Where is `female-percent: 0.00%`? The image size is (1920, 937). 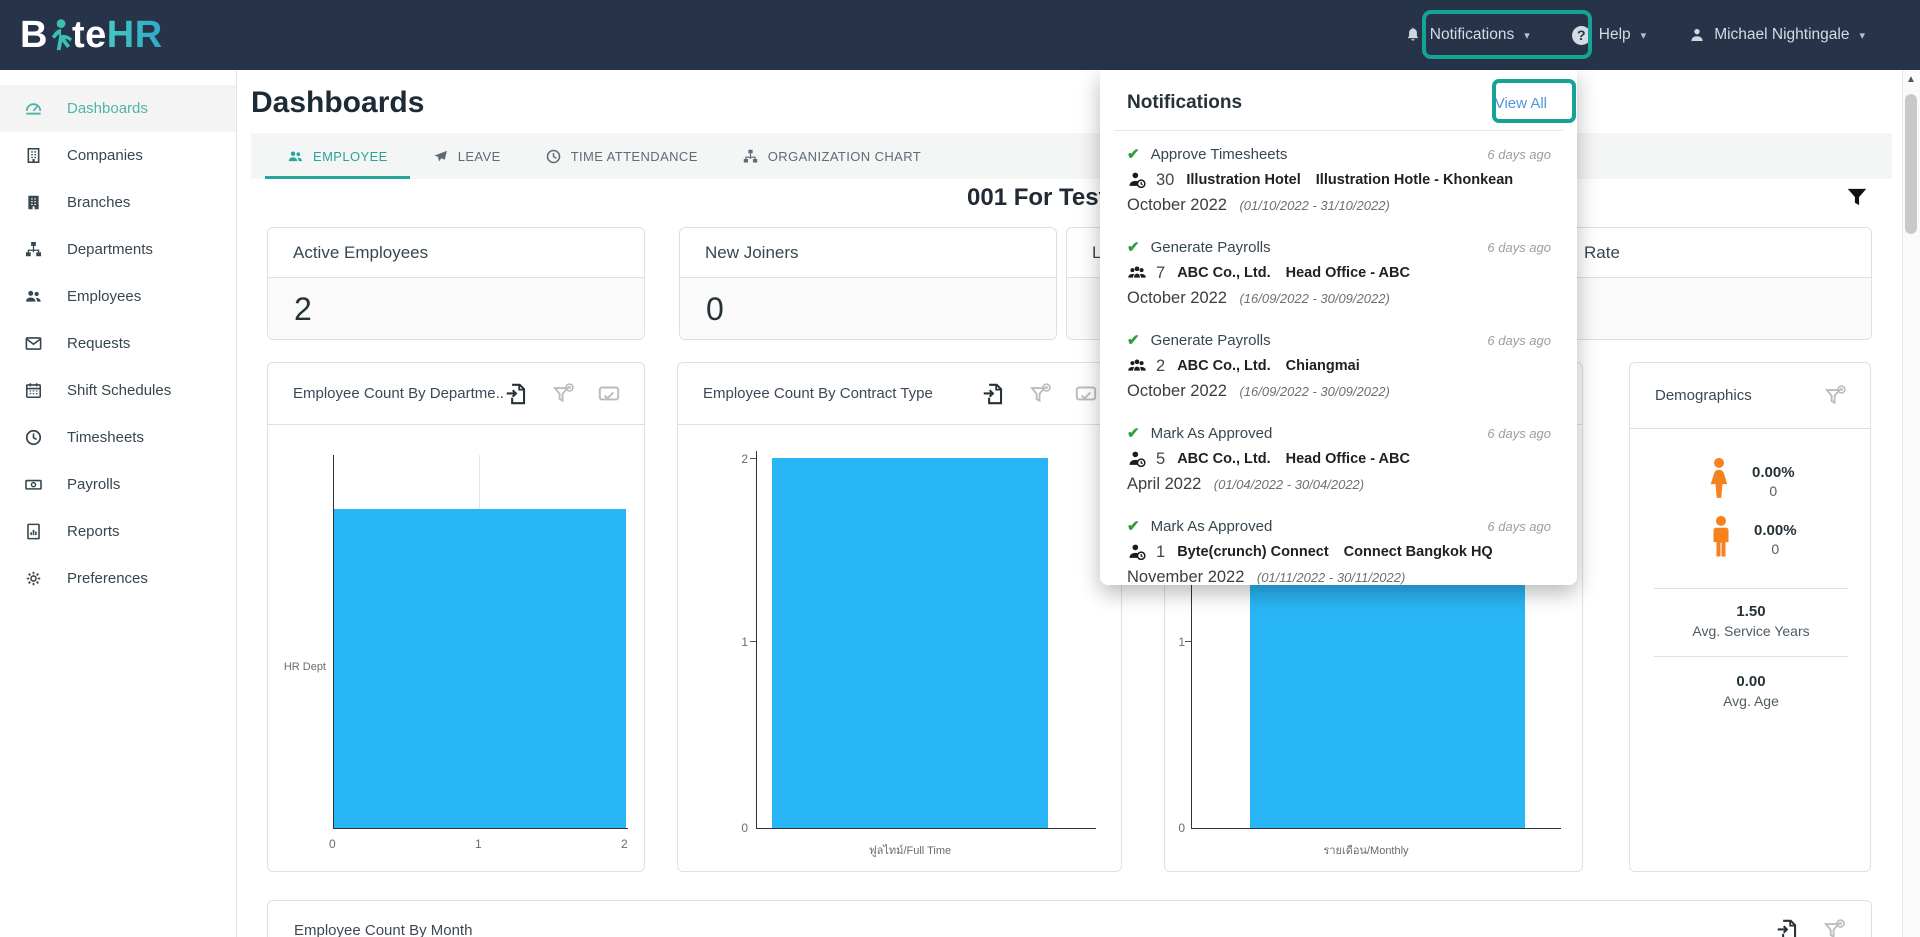
female-percent: 0.00% is located at coordinates (1773, 472).